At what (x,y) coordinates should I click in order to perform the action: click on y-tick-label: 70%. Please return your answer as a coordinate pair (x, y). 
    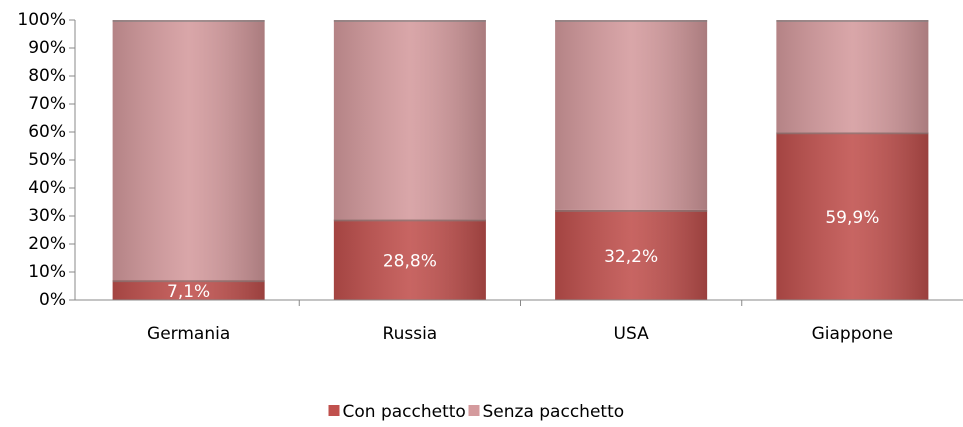
    Looking at the image, I should click on (47, 104).